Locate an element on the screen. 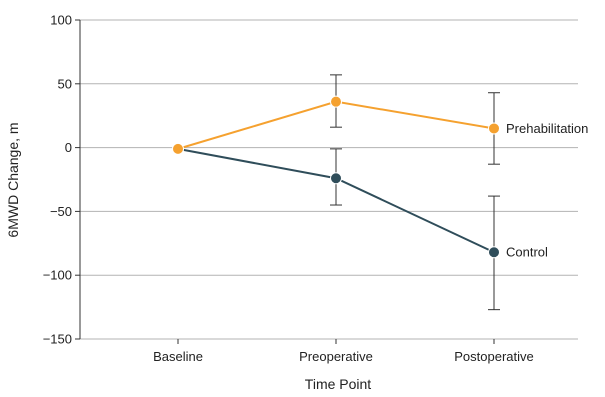  y-ticks: 100 50 0 −50 −100 −150 is located at coordinates (61, 180).